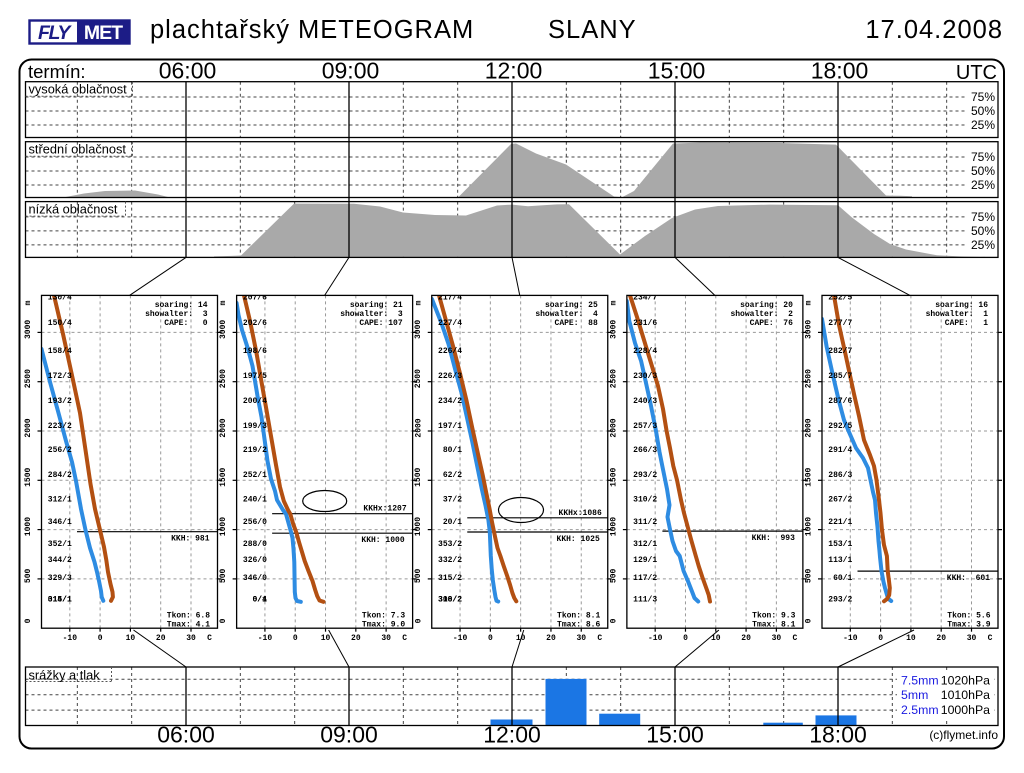  I want to click on svg-text: 014/1, so click(60, 600).